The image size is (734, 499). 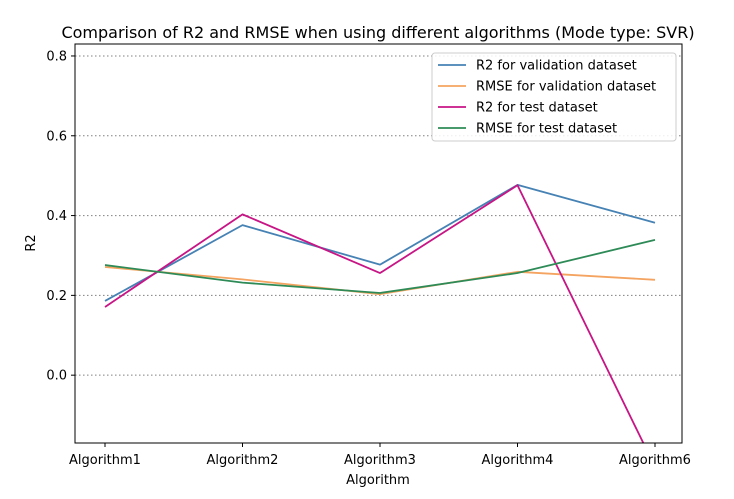 I want to click on y-tick-label: 0.8, so click(x=56, y=56).